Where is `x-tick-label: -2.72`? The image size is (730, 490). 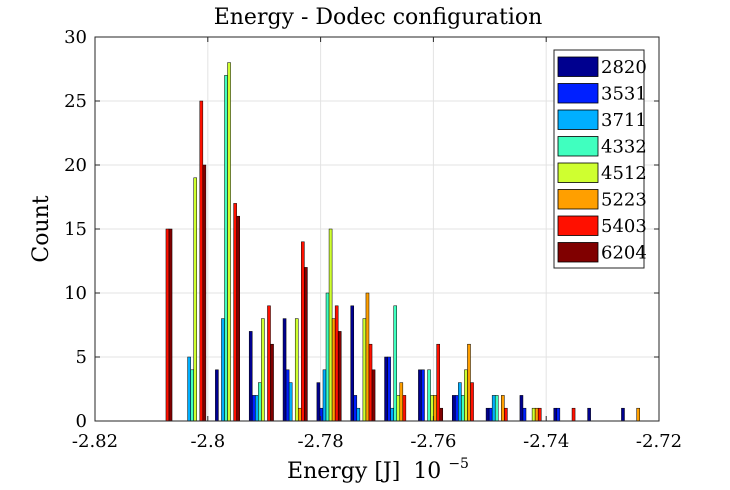 x-tick-label: -2.72 is located at coordinates (659, 441).